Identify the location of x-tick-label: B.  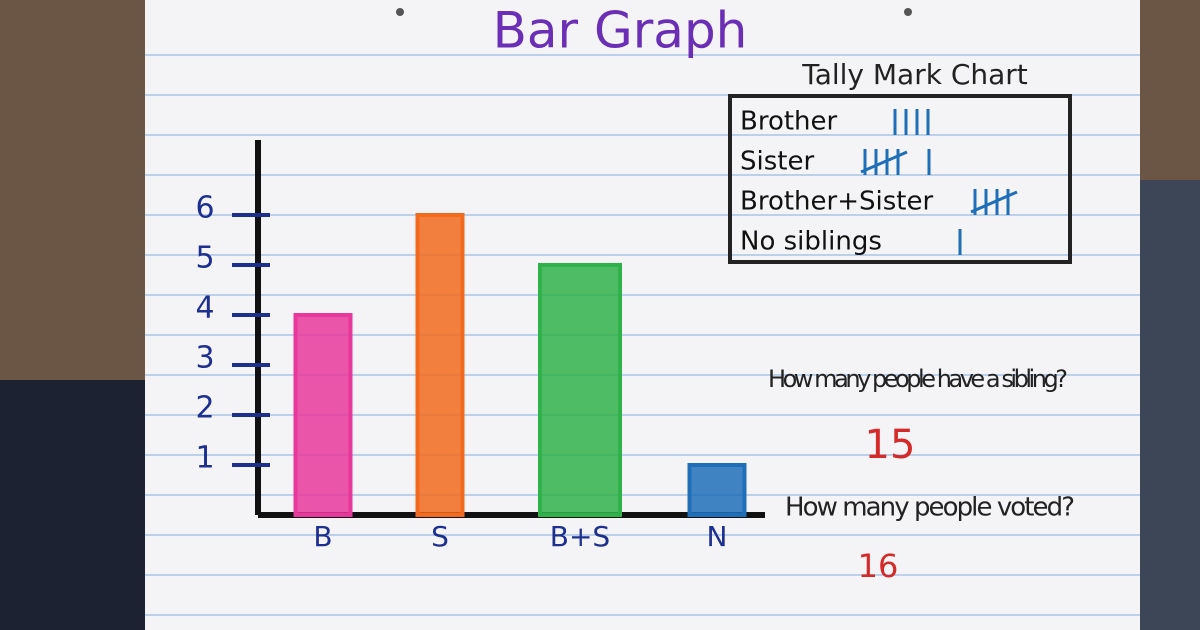
(322, 536).